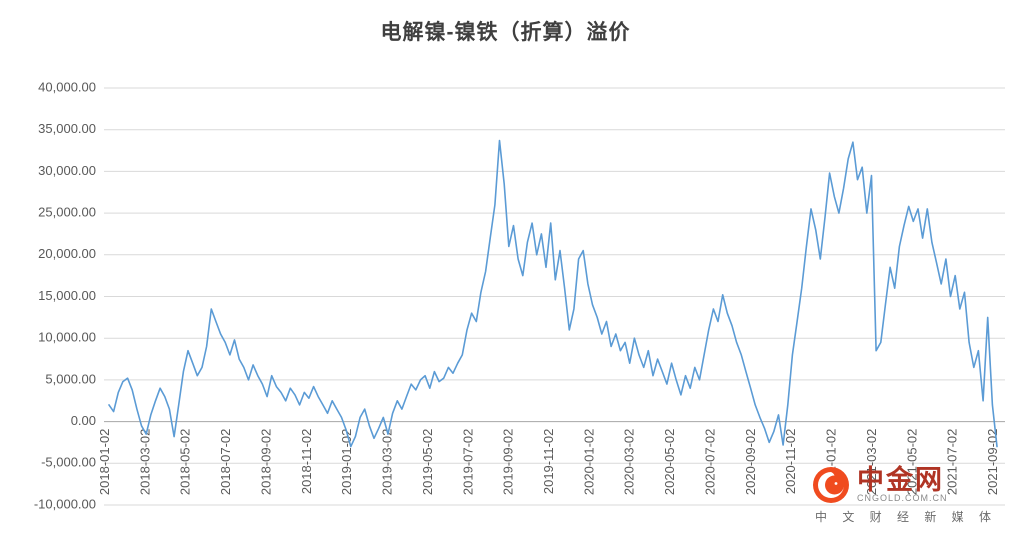  What do you see at coordinates (427, 462) in the screenshot?
I see `x-tick-label: 2019-05-02` at bounding box center [427, 462].